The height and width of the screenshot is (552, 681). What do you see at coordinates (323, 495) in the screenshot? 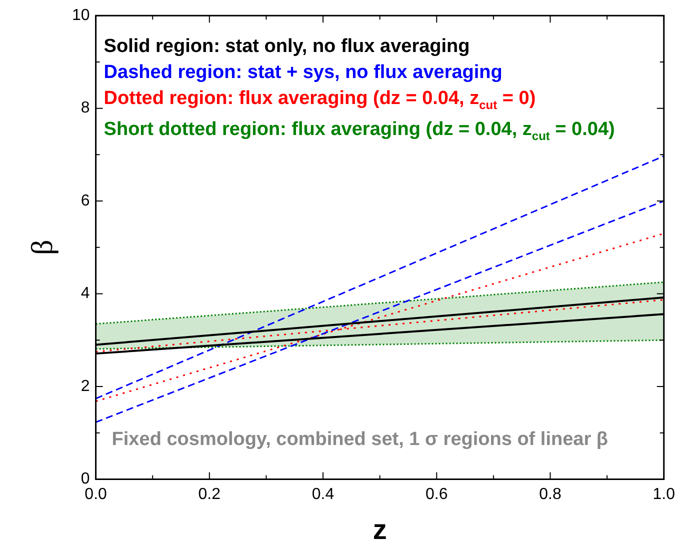
I see `x-tick-label: 0.4` at bounding box center [323, 495].